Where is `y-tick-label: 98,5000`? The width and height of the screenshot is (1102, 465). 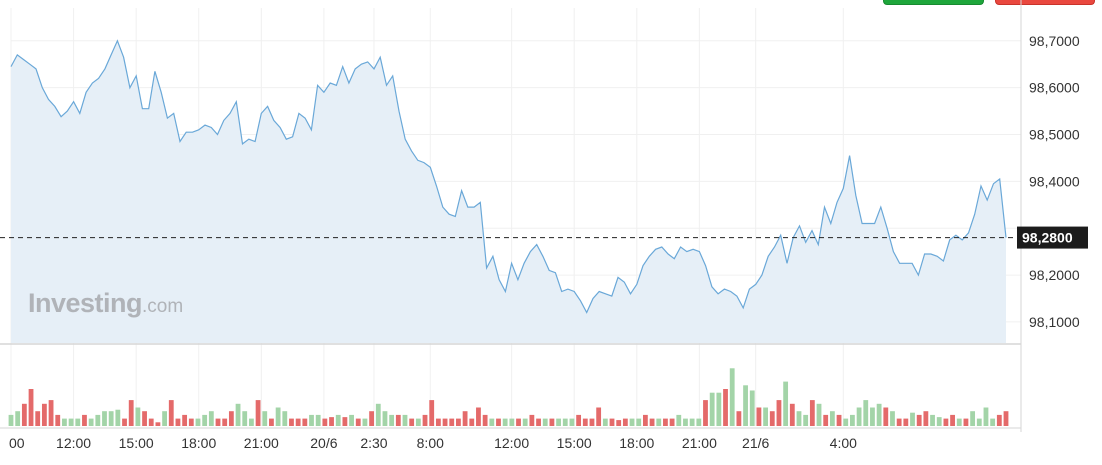 y-tick-label: 98,5000 is located at coordinates (1054, 135).